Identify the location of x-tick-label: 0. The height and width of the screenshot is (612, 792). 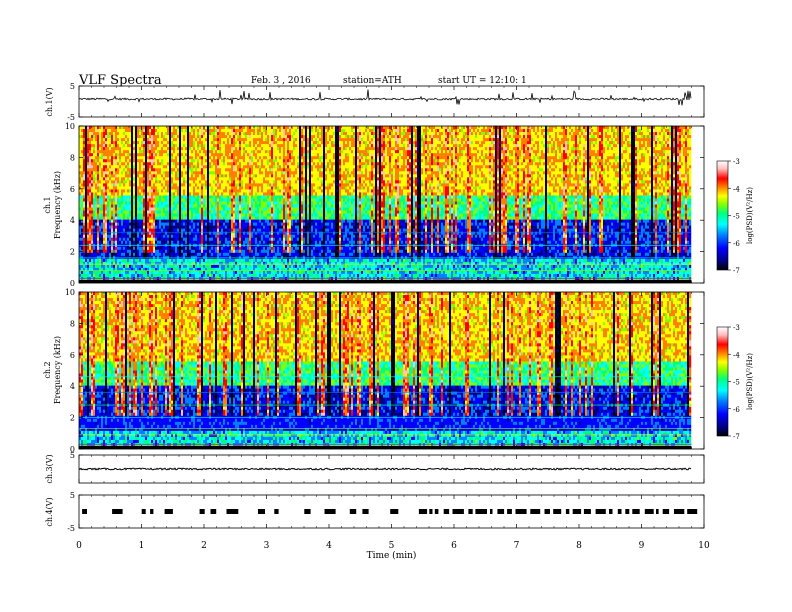
(79, 546).